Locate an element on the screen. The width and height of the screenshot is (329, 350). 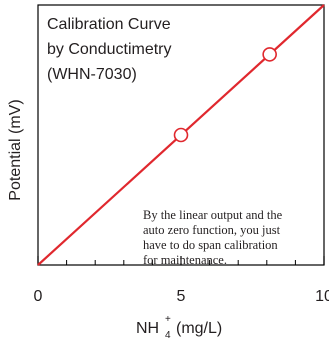
x-axis-label-subscript: 4 is located at coordinates (168, 335).